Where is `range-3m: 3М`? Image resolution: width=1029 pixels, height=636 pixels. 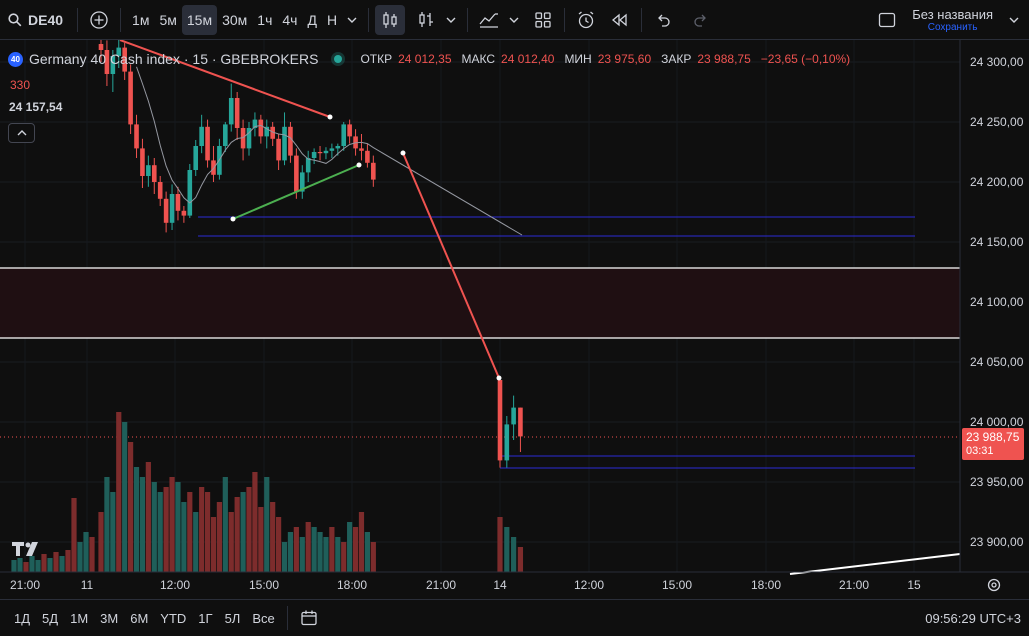
range-3m: 3М is located at coordinates (109, 618).